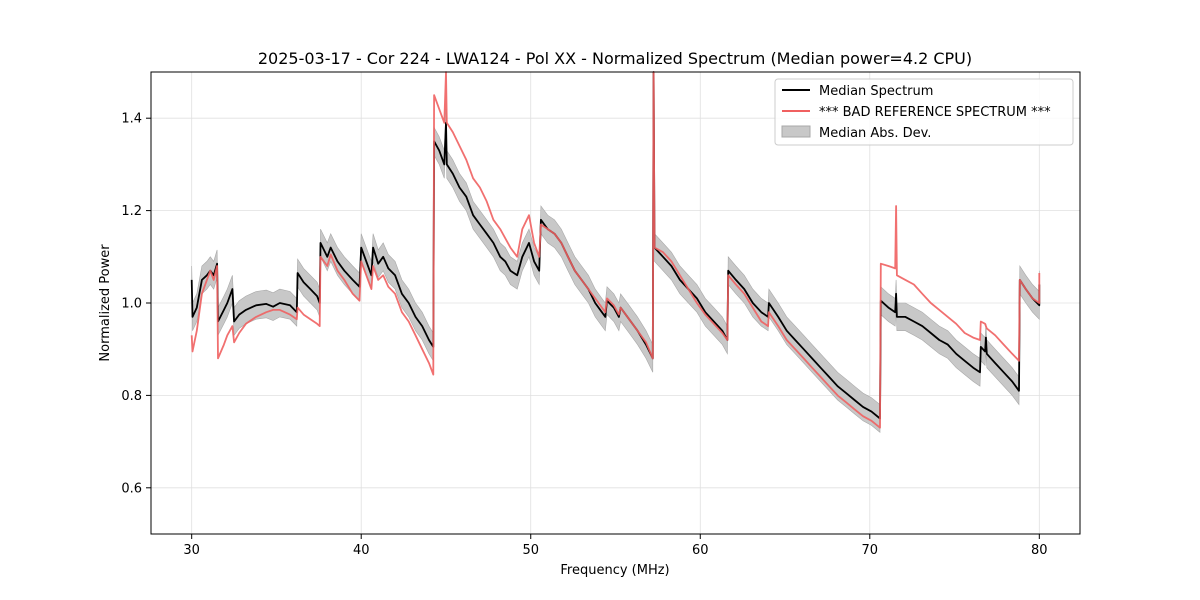 The image size is (1200, 600). Describe the element at coordinates (935, 112) in the screenshot. I see `legend-label-bad-reference: *** BAD REFERENCE SPECTRUM ***` at that location.